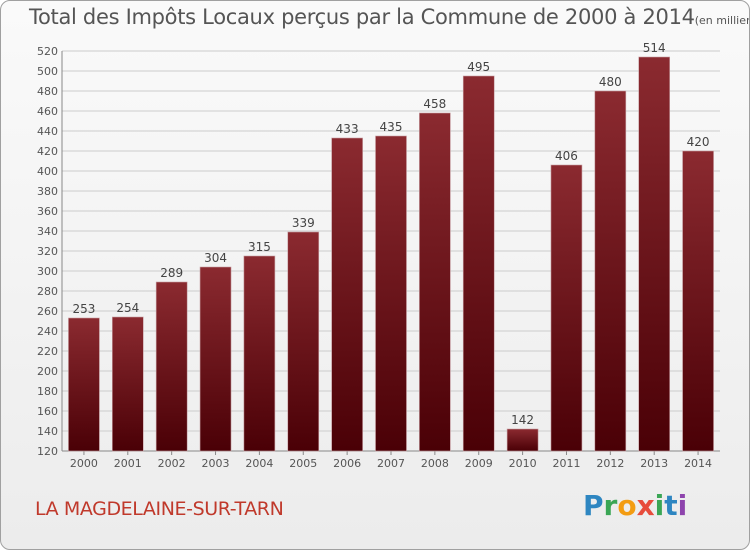 The width and height of the screenshot is (750, 550). What do you see at coordinates (434, 104) in the screenshot?
I see `value-label: 458` at bounding box center [434, 104].